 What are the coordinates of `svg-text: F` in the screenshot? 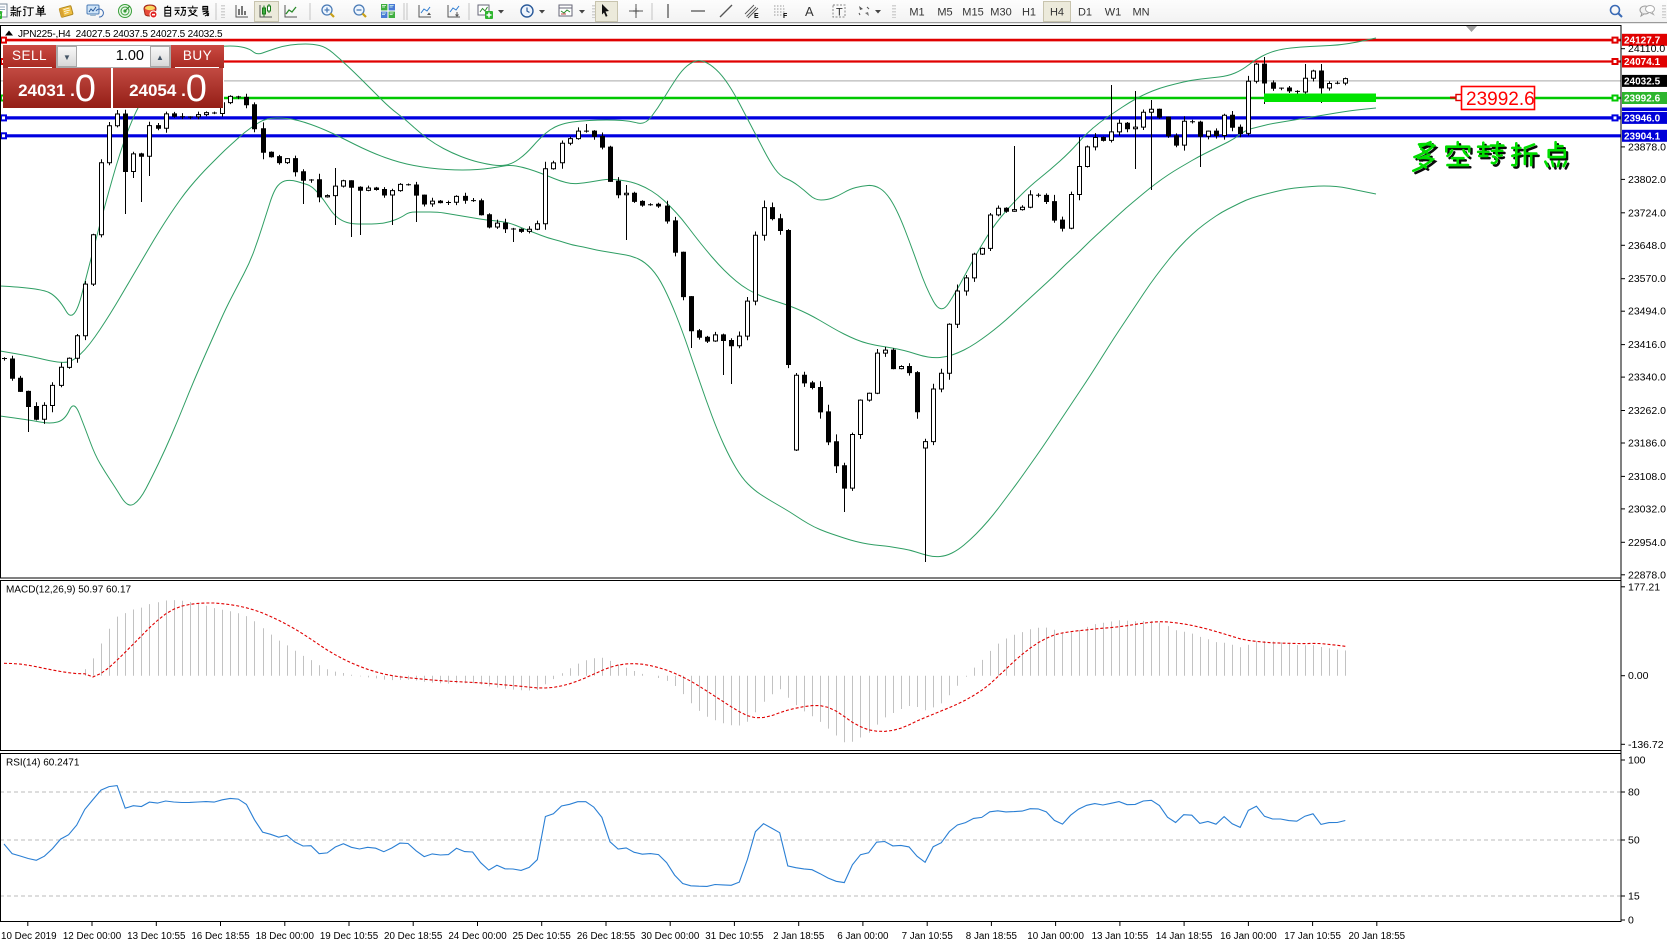 It's located at (785, 16).